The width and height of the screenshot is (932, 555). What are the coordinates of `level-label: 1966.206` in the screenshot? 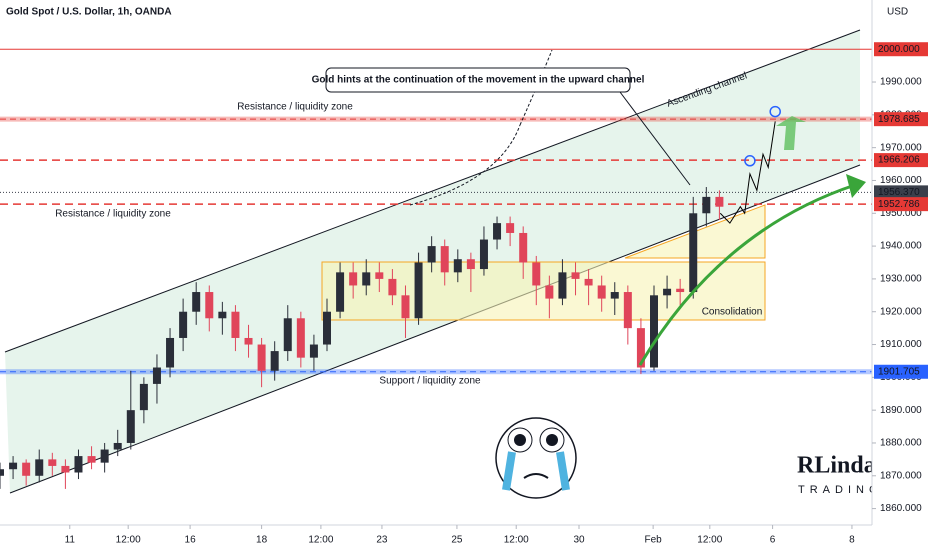 It's located at (899, 160).